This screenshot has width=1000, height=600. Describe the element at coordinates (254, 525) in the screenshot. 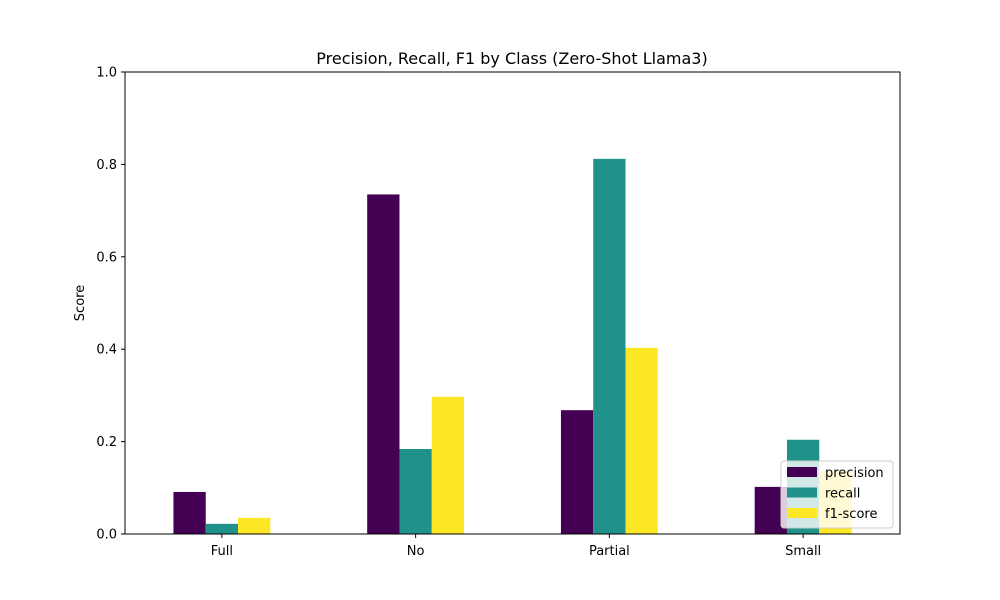

I see `bar-f1-score-full` at that location.